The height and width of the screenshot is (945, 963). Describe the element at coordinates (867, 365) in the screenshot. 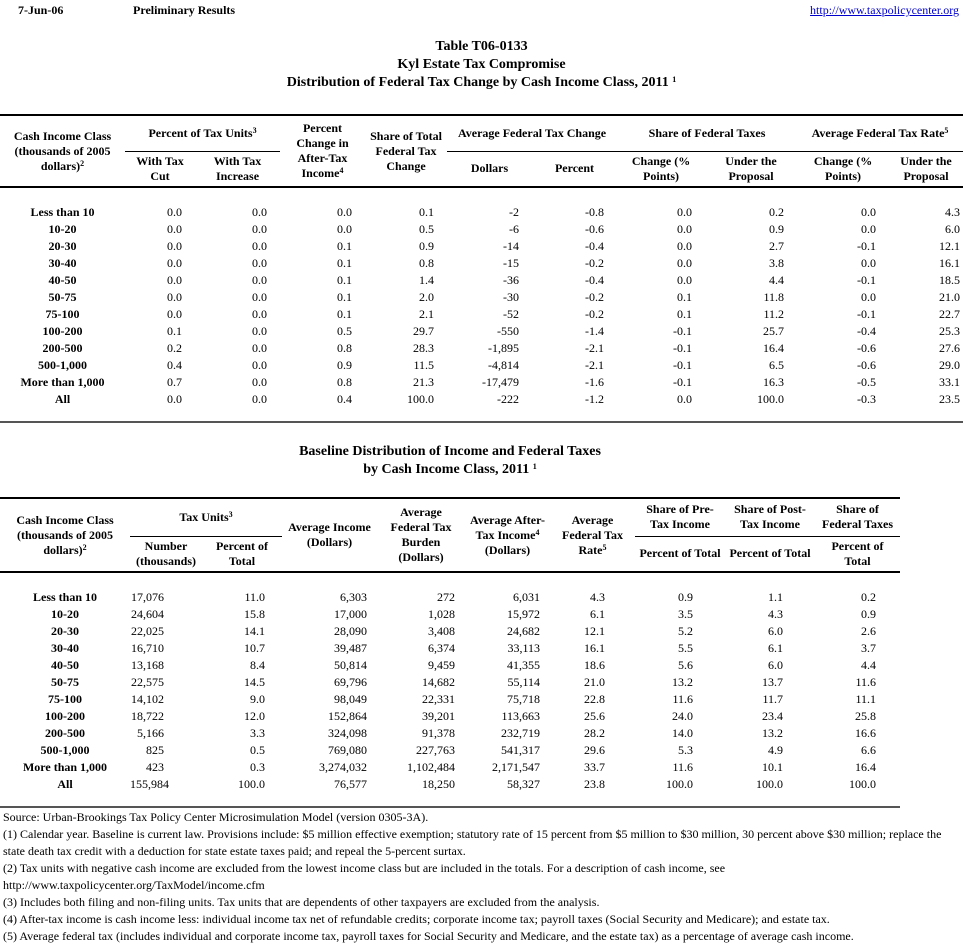

I see `cell: -0.6` at that location.